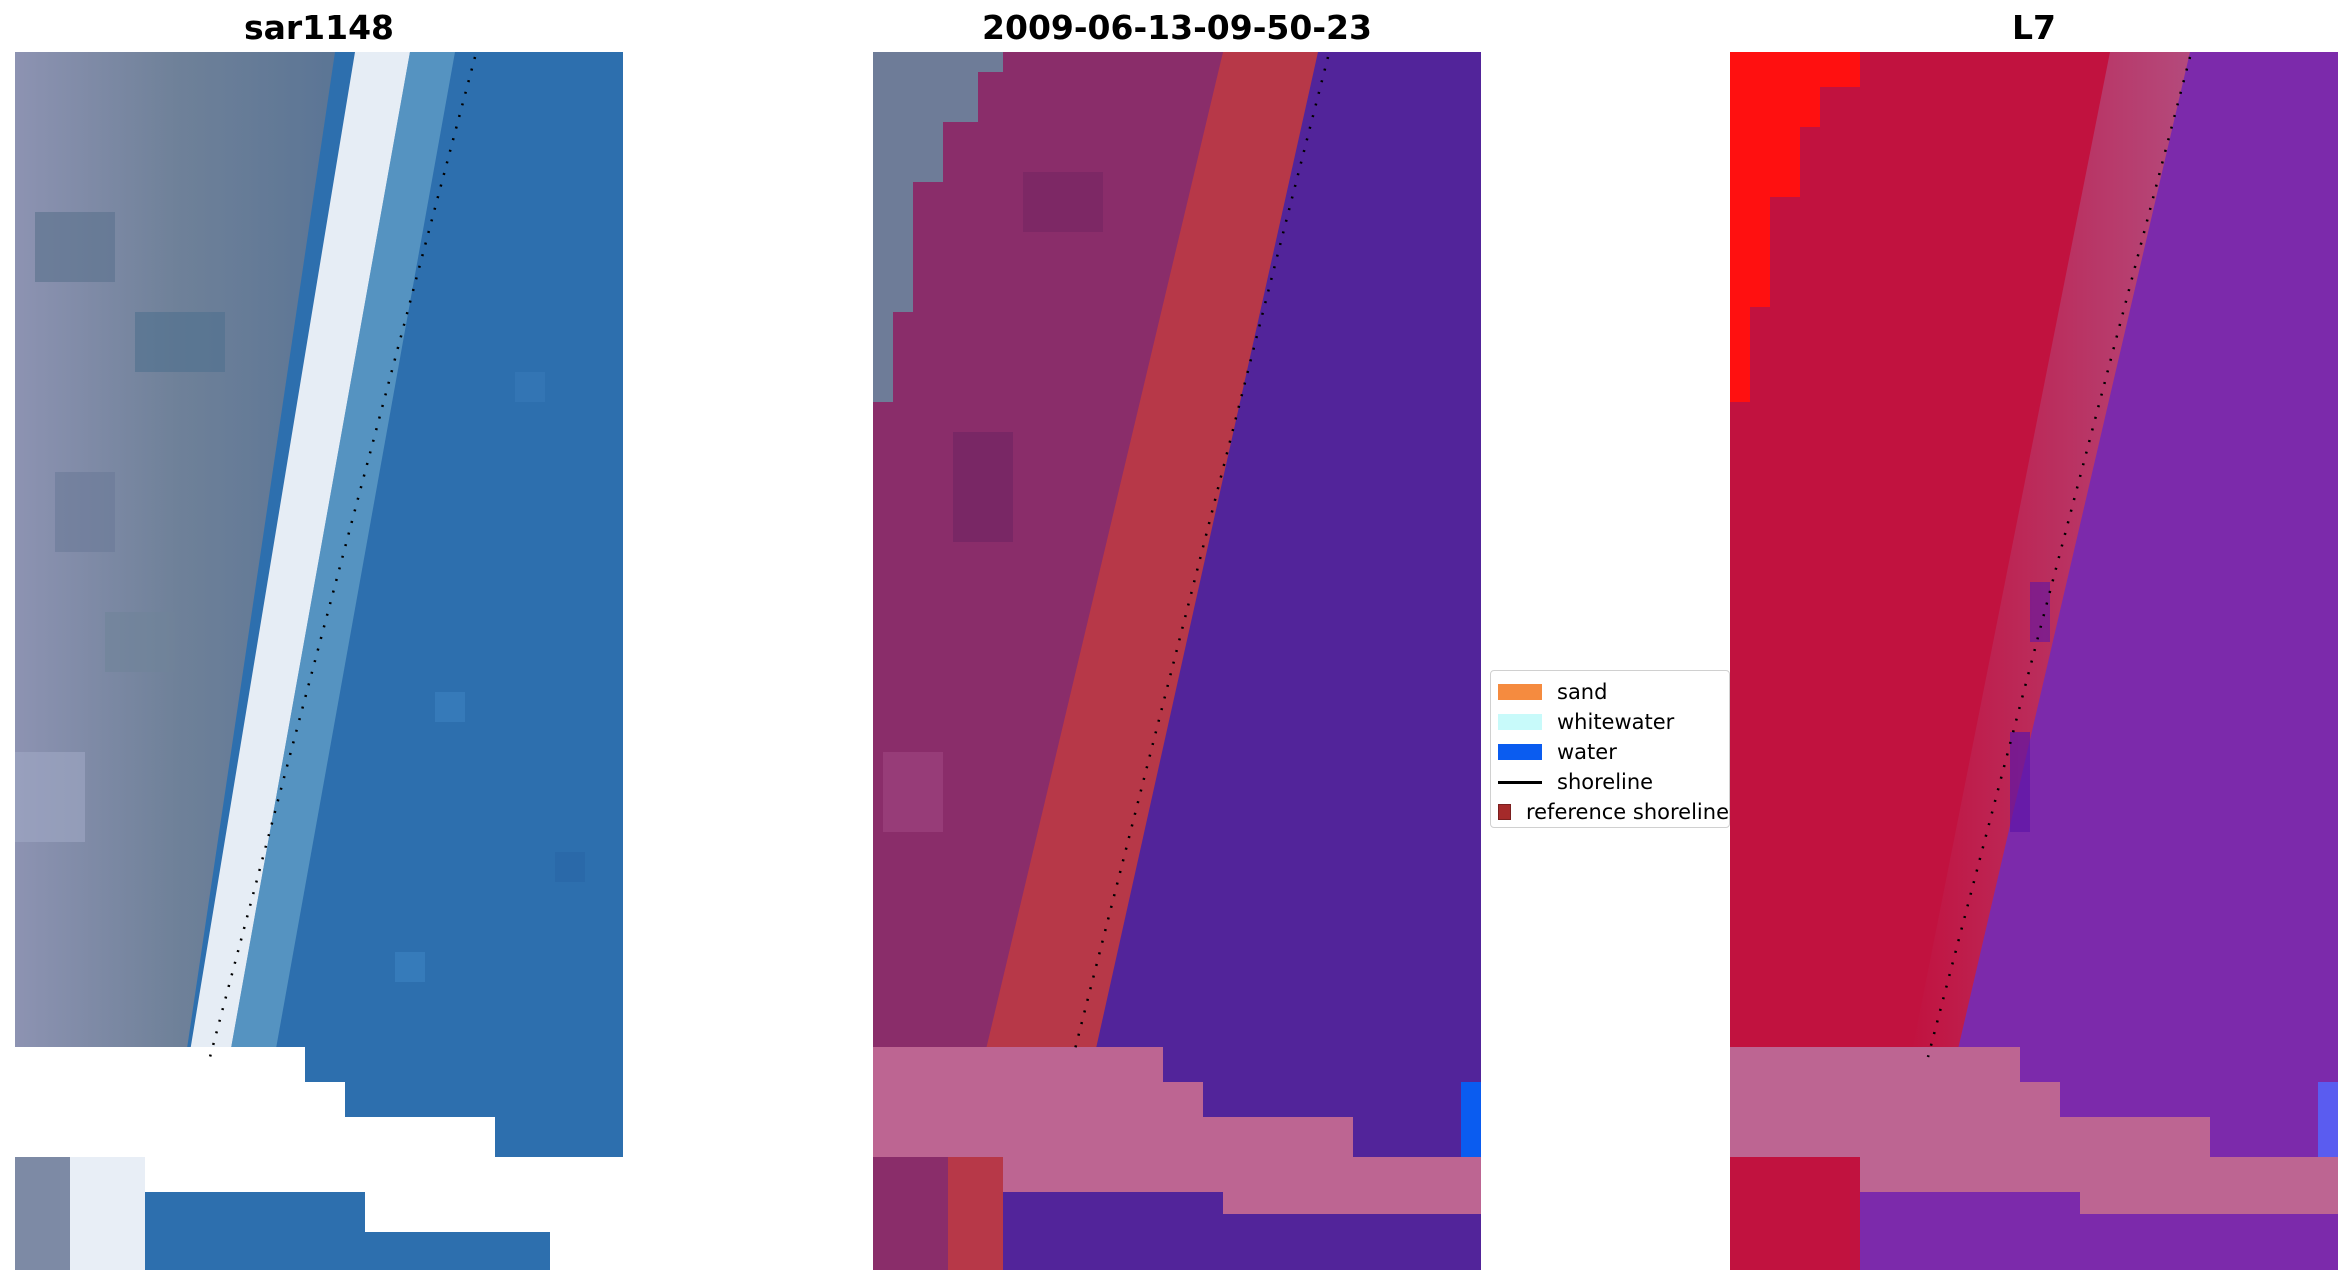 The image size is (2352, 1283). I want to click on legend-label: sand, so click(1582, 692).